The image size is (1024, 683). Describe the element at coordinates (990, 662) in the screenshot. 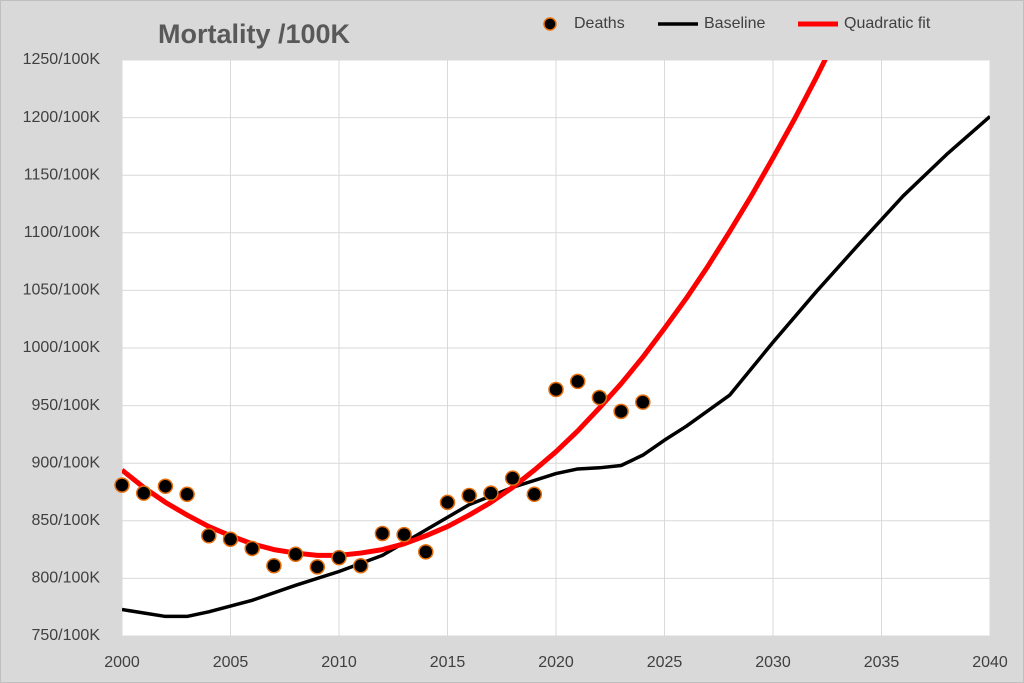

I see `x-tick-label: 2040` at that location.